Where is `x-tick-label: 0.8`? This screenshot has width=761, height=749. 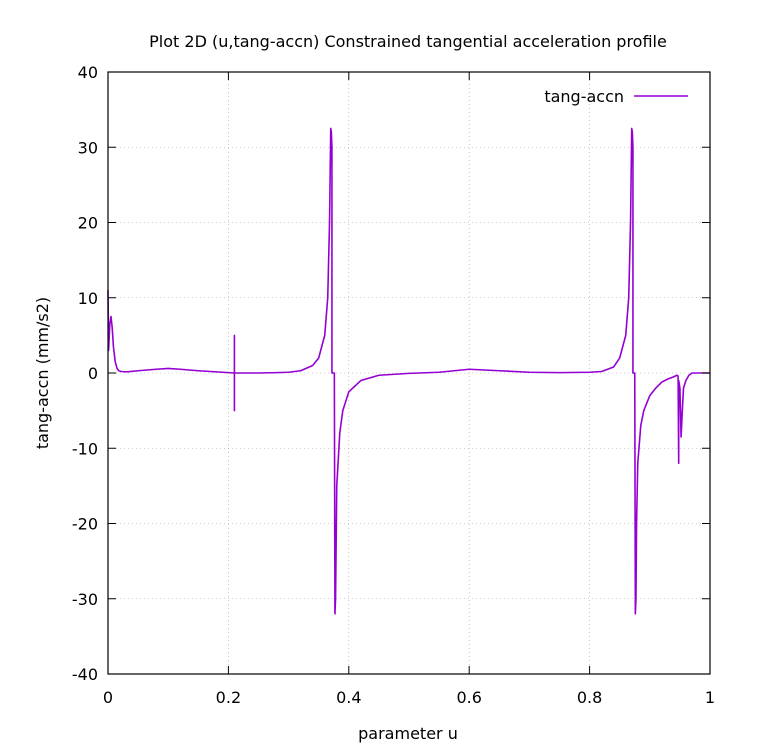 x-tick-label: 0.8 is located at coordinates (589, 697).